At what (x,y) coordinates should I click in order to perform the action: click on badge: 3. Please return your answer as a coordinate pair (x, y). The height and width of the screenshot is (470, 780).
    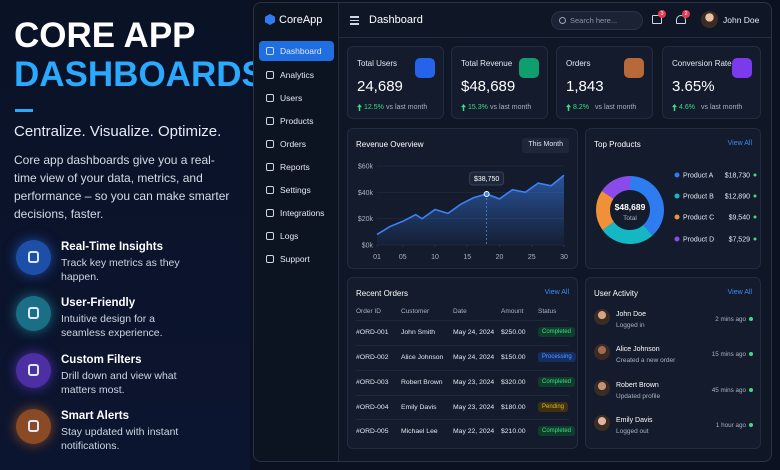
    Looking at the image, I should click on (662, 14).